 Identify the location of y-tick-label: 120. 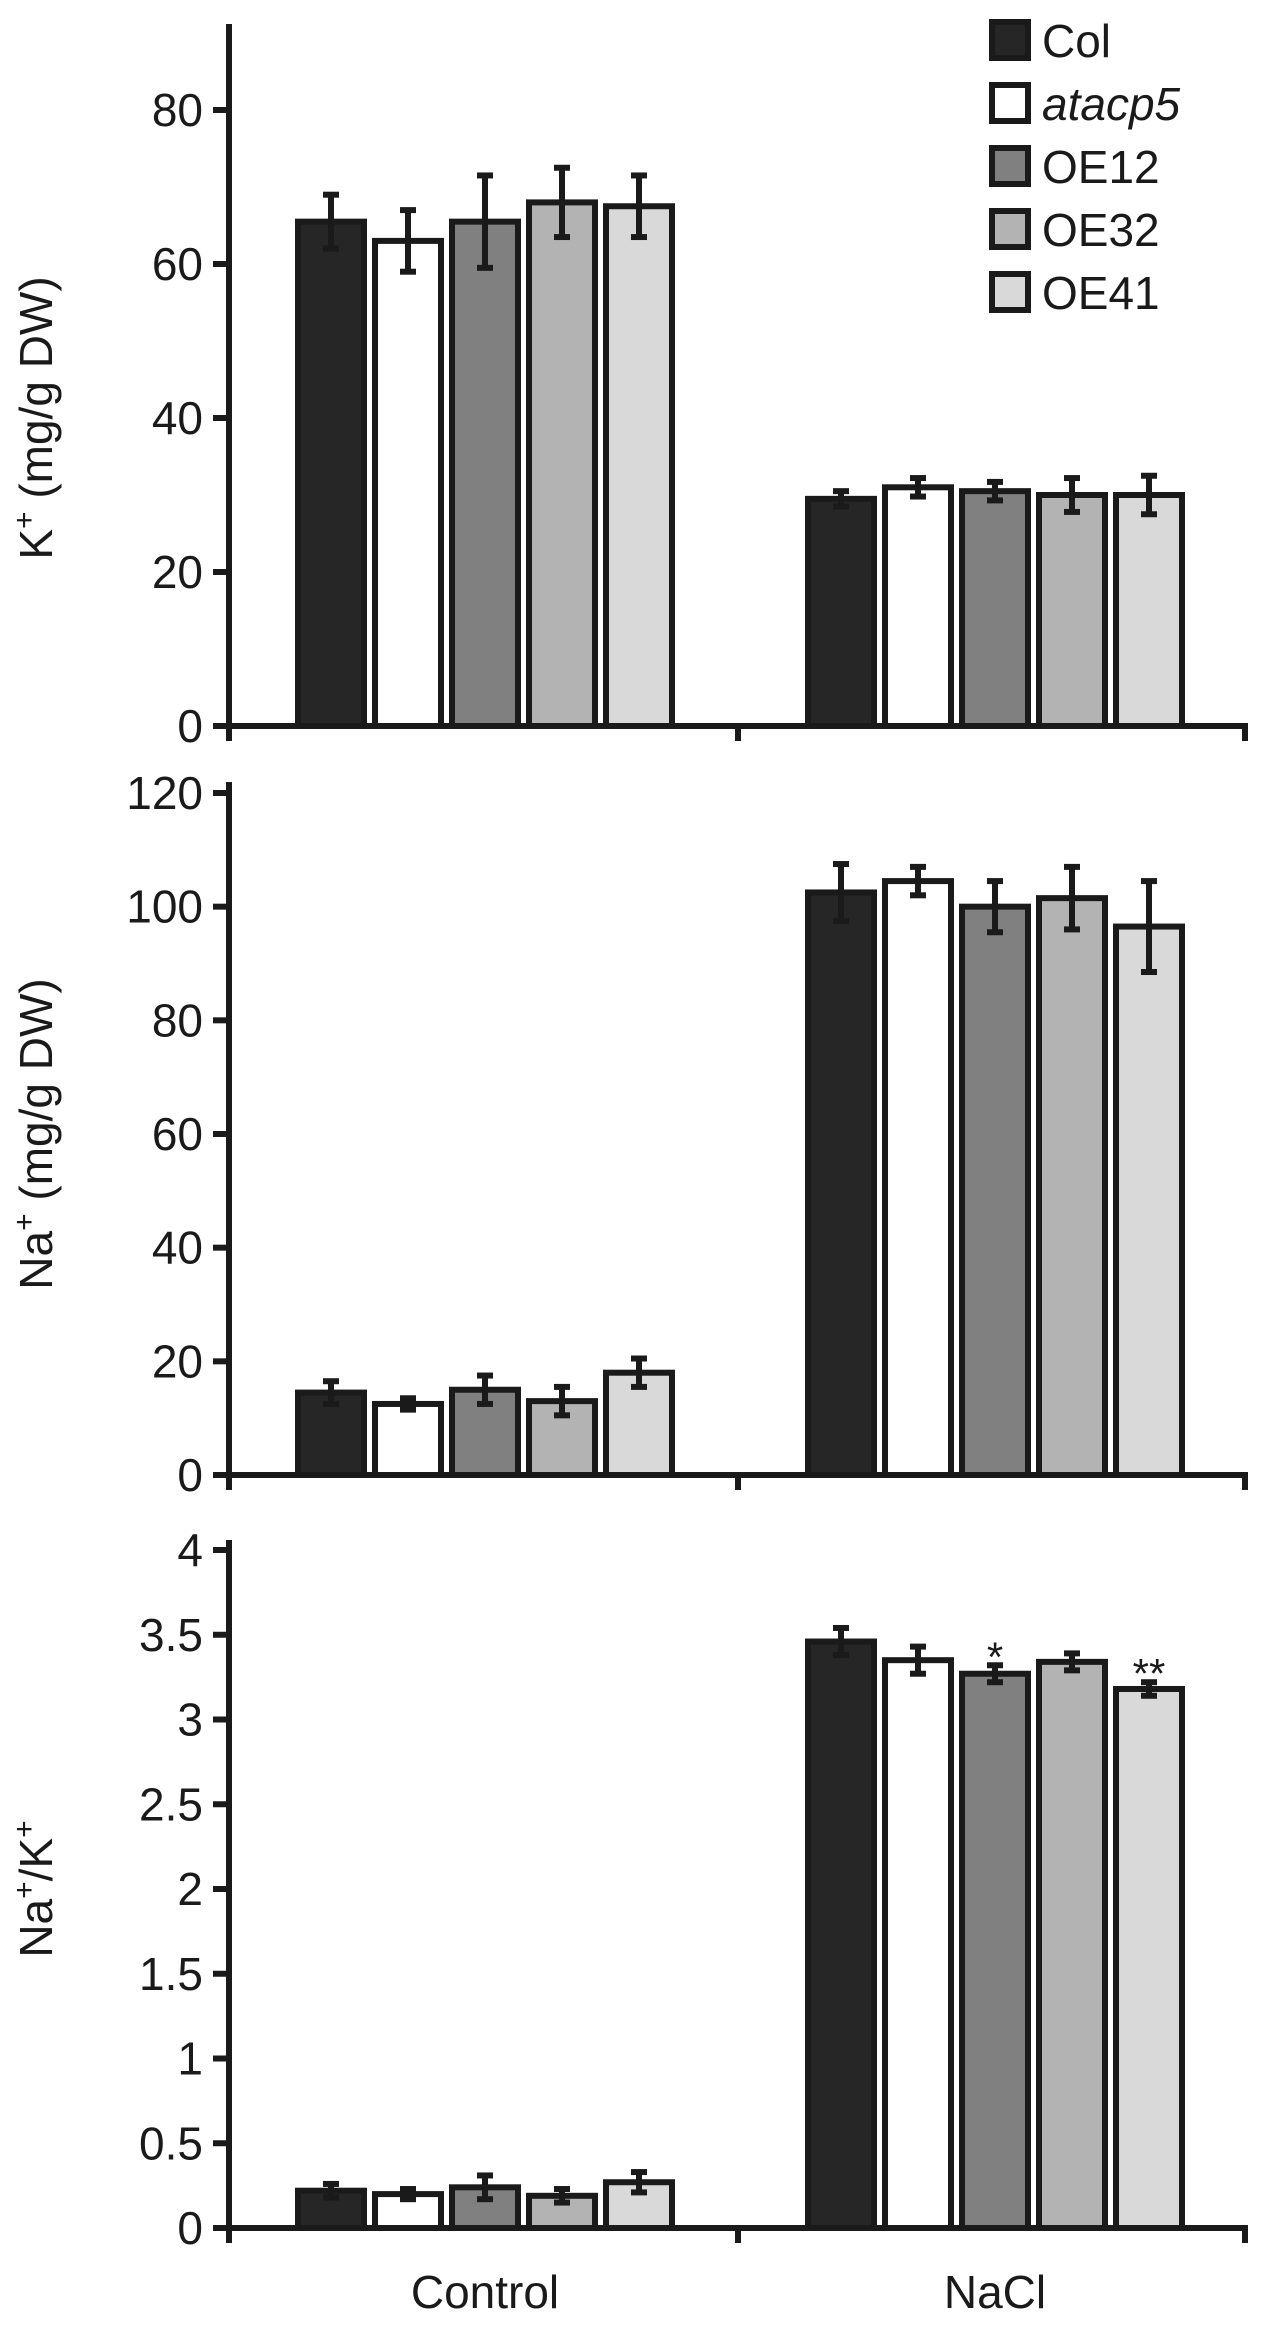
(164, 793).